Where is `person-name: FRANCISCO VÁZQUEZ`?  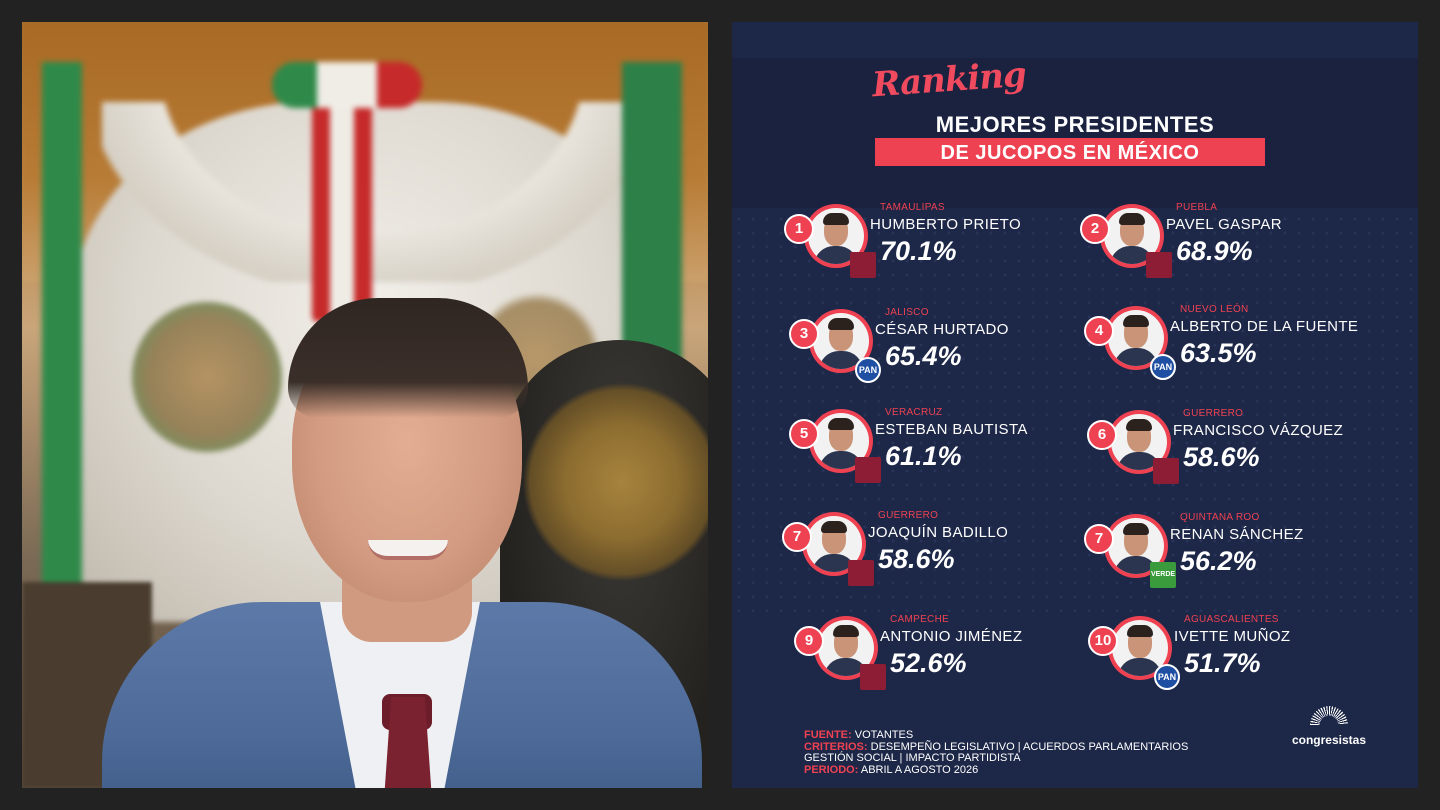 person-name: FRANCISCO VÁZQUEZ is located at coordinates (1258, 430).